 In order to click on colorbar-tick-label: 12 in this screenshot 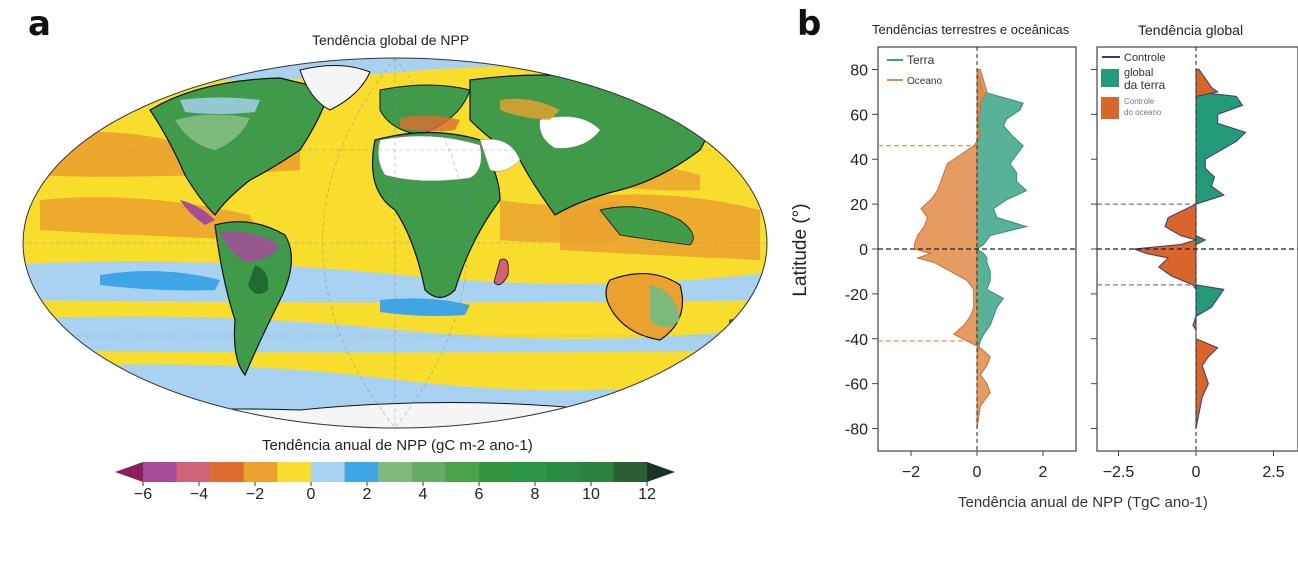, I will do `click(647, 494)`.